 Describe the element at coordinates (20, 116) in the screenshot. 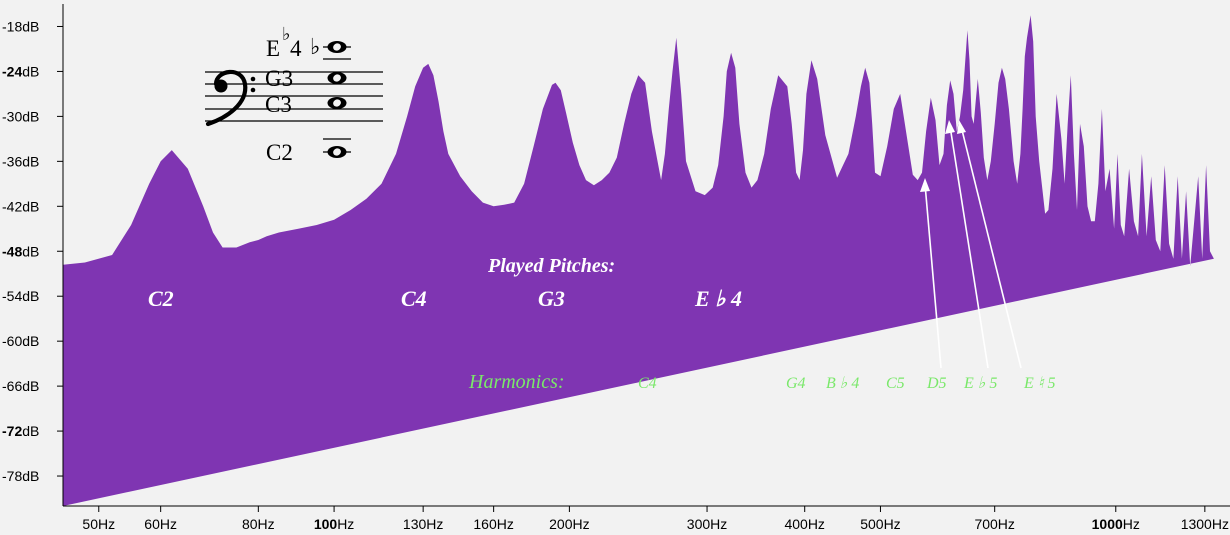

I see `y-tick-label: -30dB` at that location.